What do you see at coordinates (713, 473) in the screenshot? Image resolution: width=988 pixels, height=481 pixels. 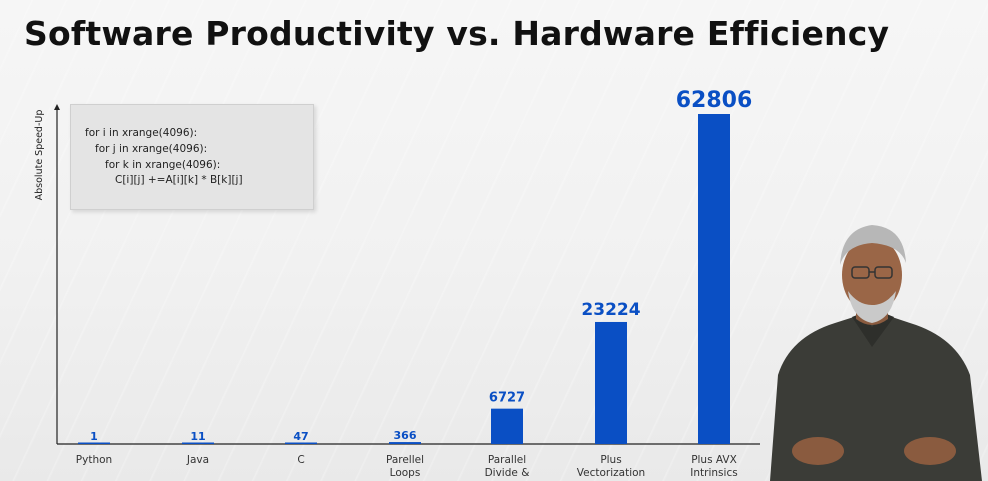 I see `category-label-6-1: Intrinsics` at bounding box center [713, 473].